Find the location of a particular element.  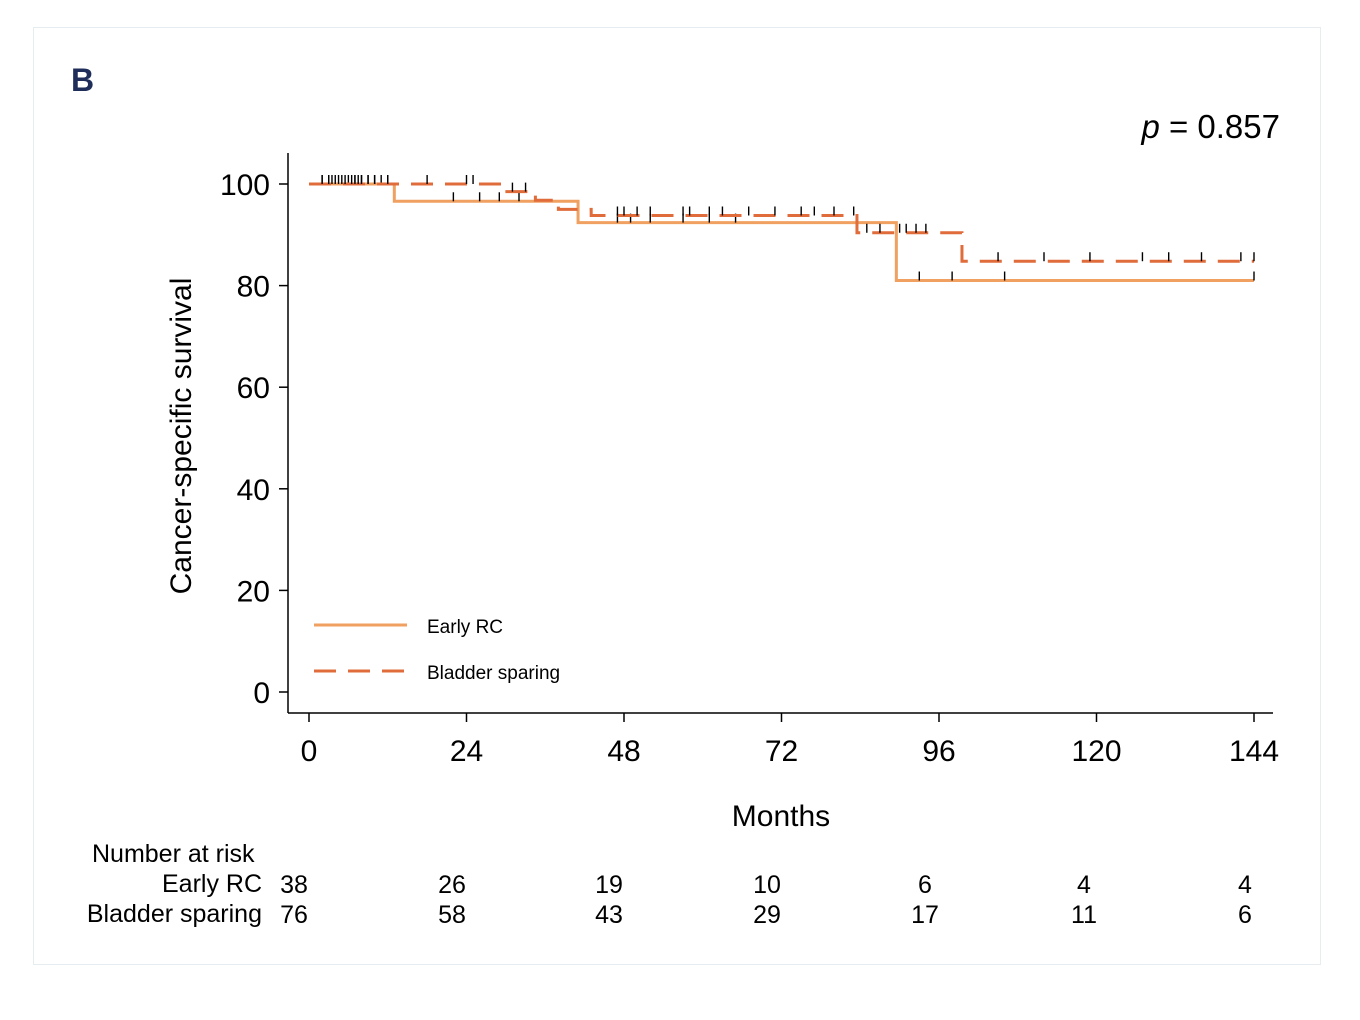

y-tick-label: 60 is located at coordinates (253, 388).